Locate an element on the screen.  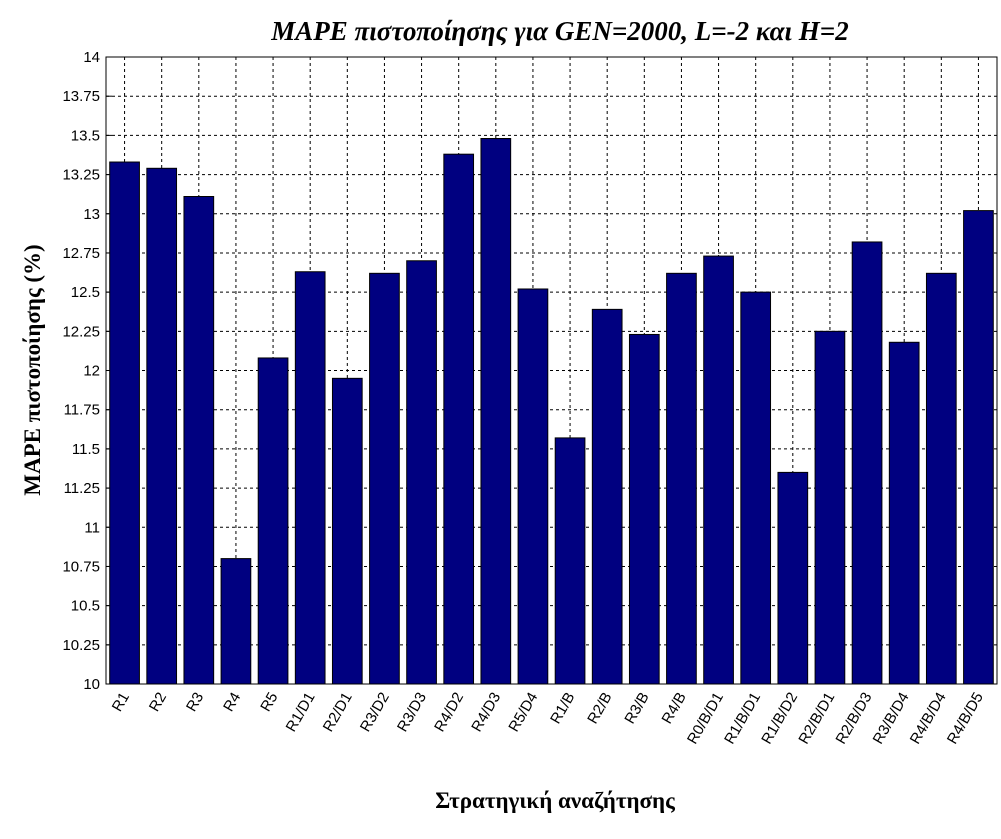
y-tick-label: 10.75 is located at coordinates (81, 566).